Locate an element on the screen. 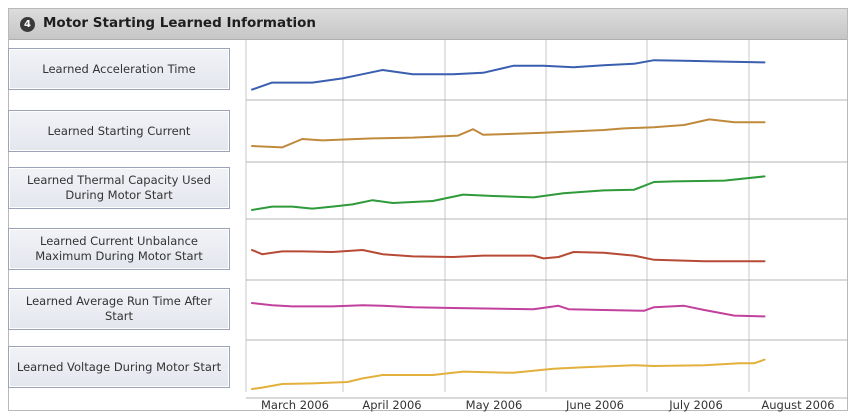 Image resolution: width=856 pixels, height=419 pixels. x-tick-label-2: April 2006 is located at coordinates (391, 405).